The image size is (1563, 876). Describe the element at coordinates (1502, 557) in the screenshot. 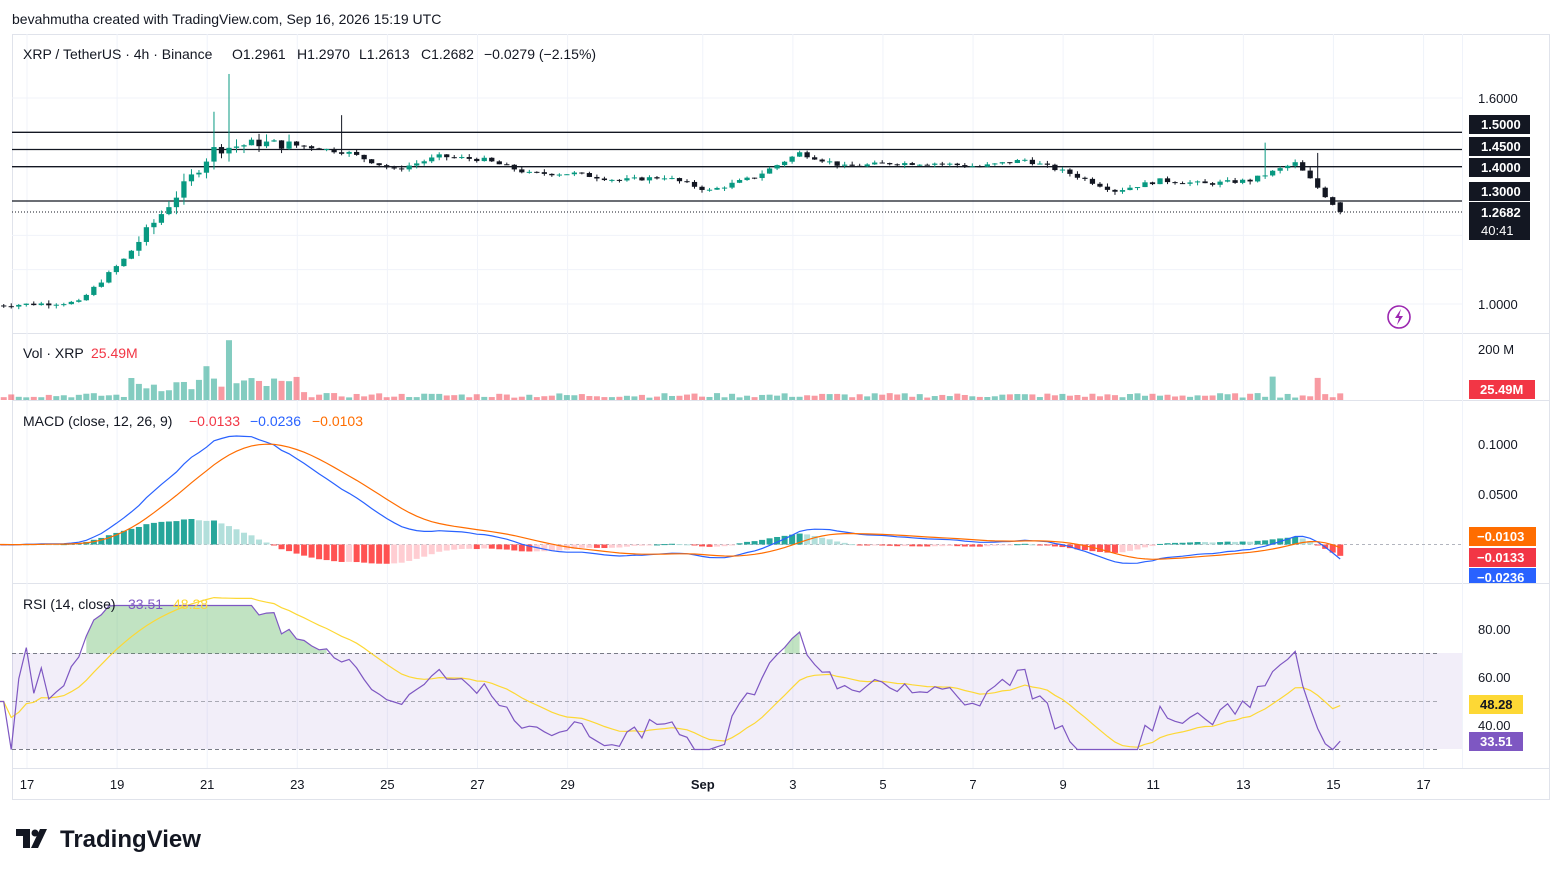

I see `macd-hist-badge: −0.0133` at that location.